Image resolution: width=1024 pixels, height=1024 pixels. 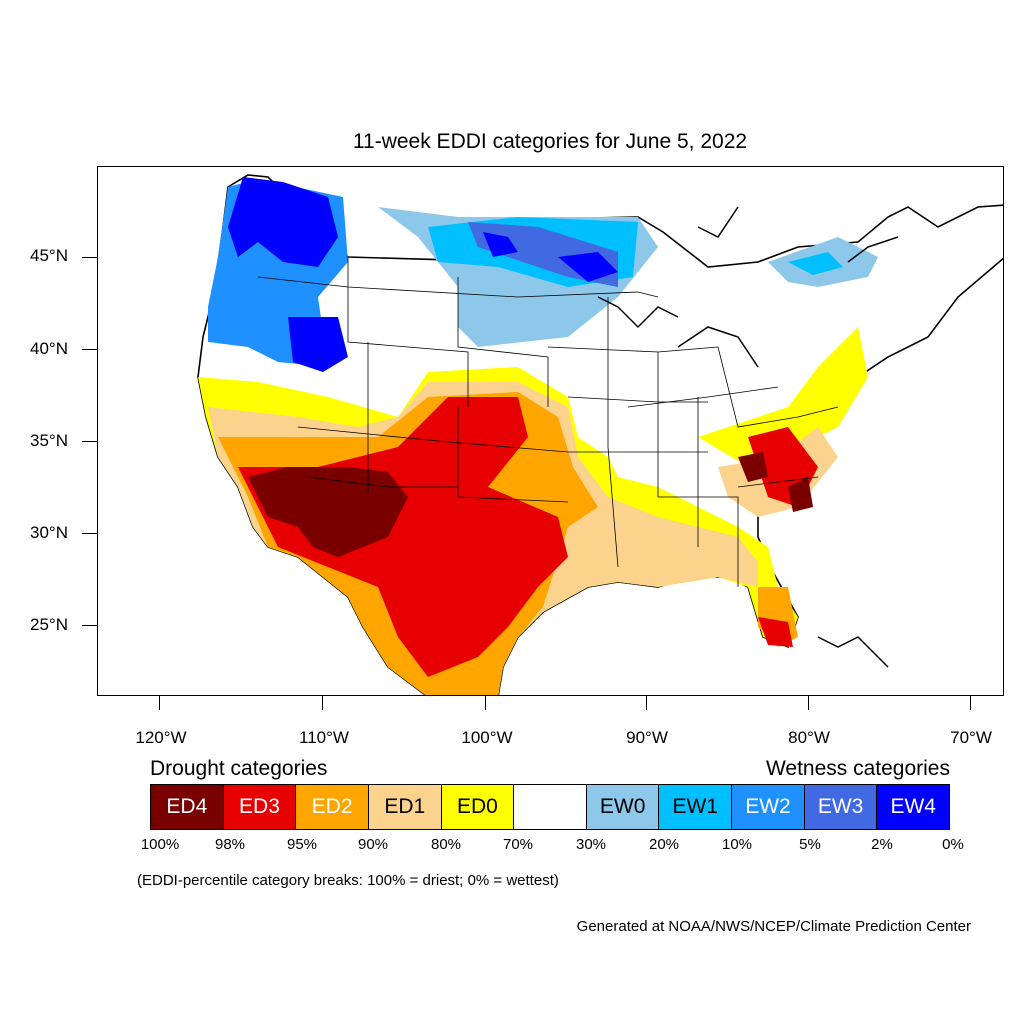 I want to click on legend-cell-ed2: ED2, so click(x=332, y=807).